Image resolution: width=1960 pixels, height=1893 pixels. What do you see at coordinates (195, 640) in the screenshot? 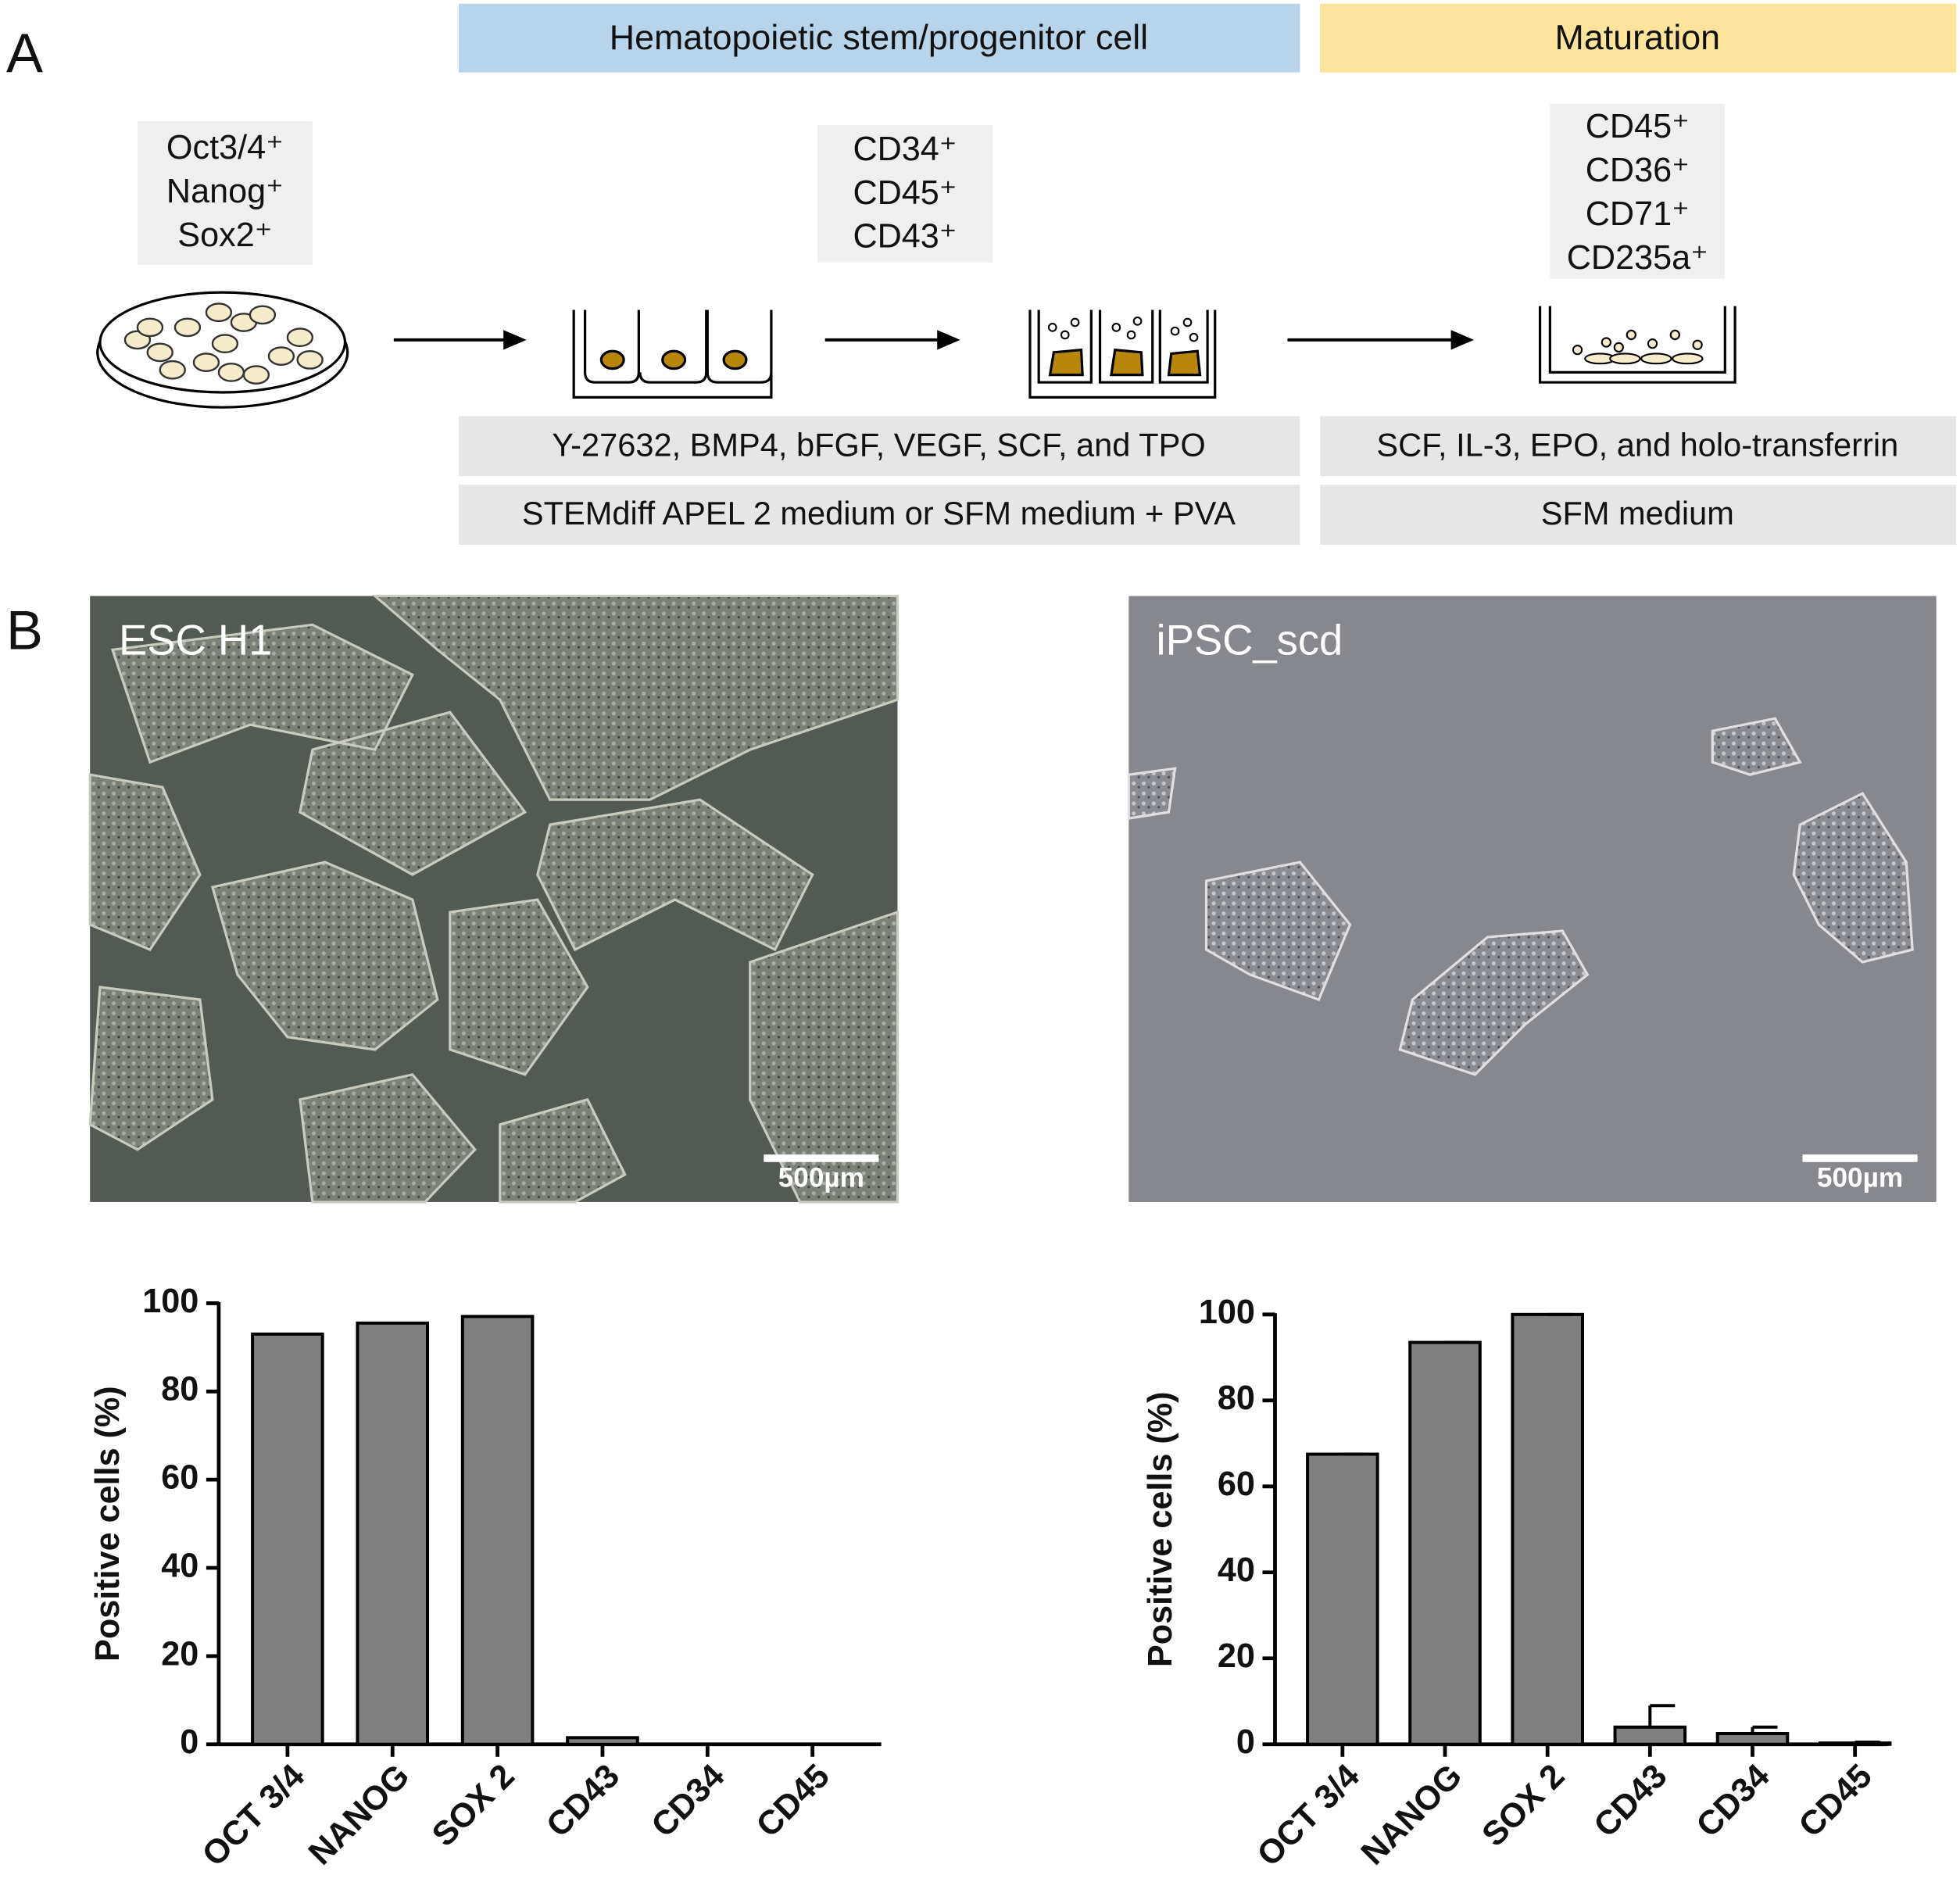
I see `image-label: ESC H1` at bounding box center [195, 640].